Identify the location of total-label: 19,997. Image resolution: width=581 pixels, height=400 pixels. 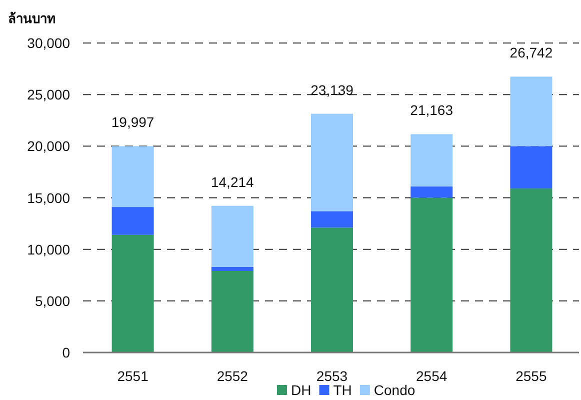
(132, 122).